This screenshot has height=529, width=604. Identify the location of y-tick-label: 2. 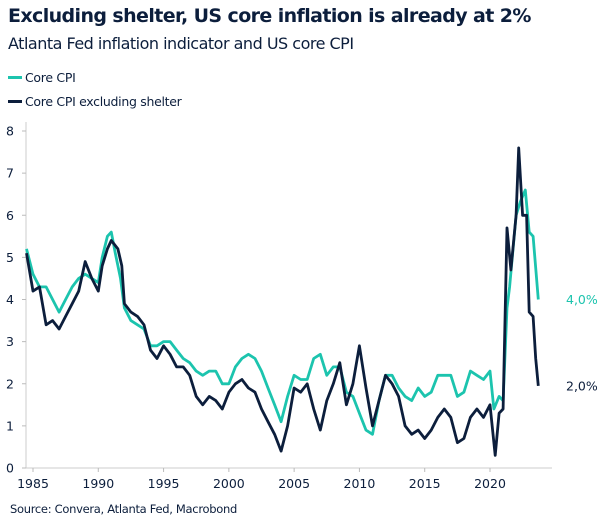
(10, 383).